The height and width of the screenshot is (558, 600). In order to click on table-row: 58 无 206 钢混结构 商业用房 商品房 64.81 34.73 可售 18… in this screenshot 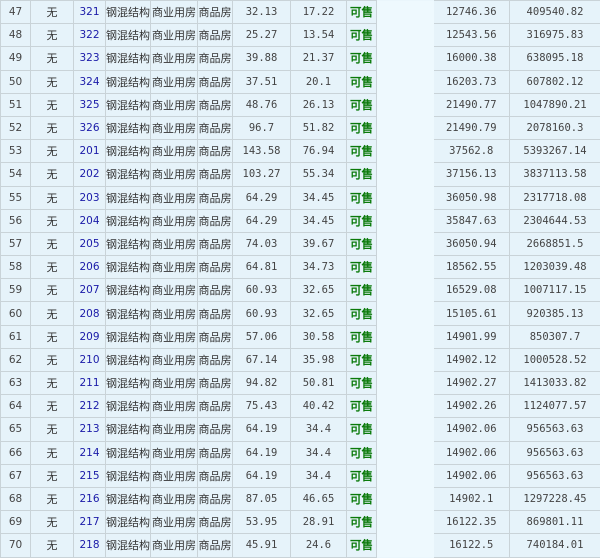, I will do `click(300, 267)`.